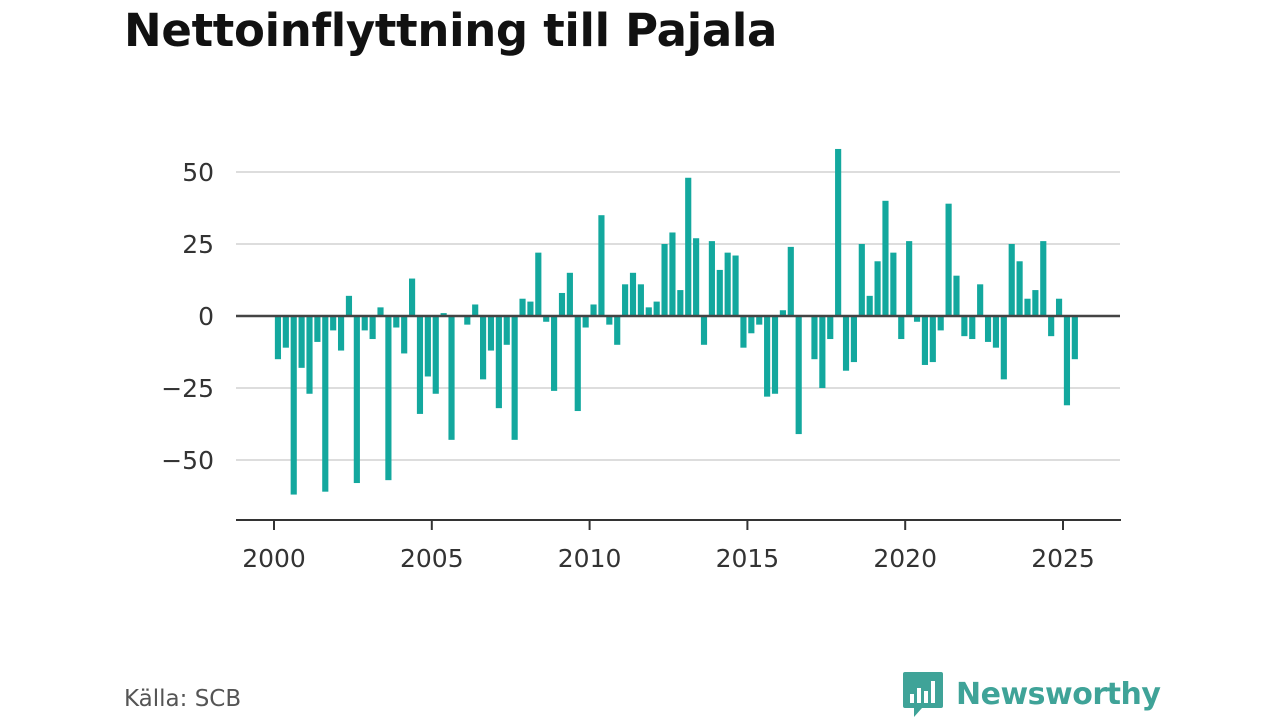 This screenshot has height=720, width=1280. I want to click on x-tick-label: 2000, so click(274, 558).